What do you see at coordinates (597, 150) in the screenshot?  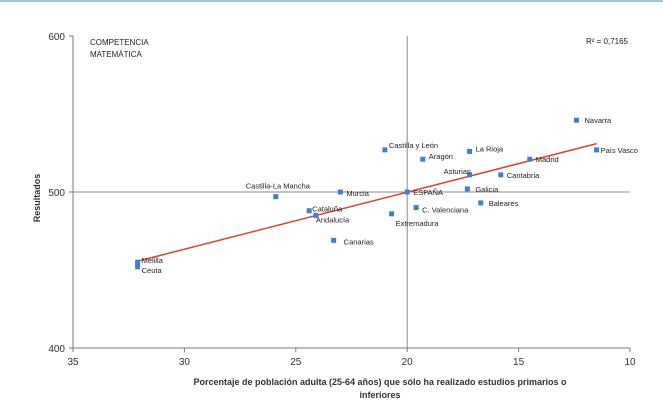 I see `point-pais-vasco` at bounding box center [597, 150].